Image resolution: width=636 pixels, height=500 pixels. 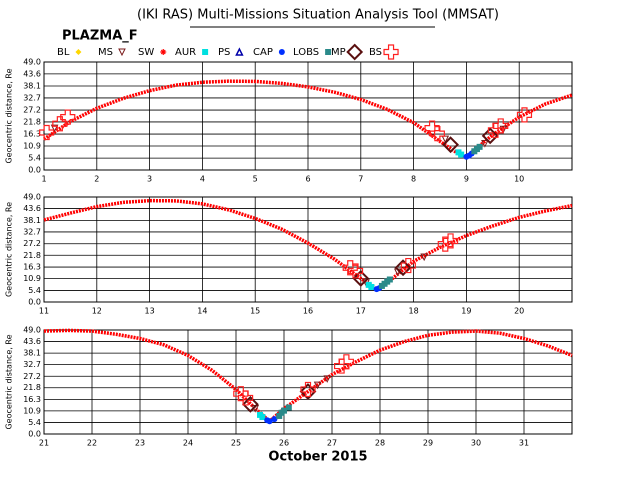 I want to click on x-tick-label: 6, so click(x=307, y=179).